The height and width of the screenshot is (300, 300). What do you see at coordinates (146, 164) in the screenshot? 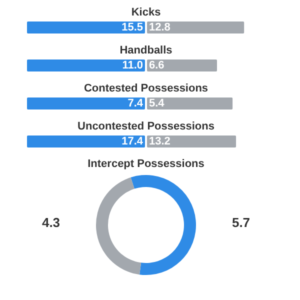
I see `chart-title: Intercept Possessions` at bounding box center [146, 164].